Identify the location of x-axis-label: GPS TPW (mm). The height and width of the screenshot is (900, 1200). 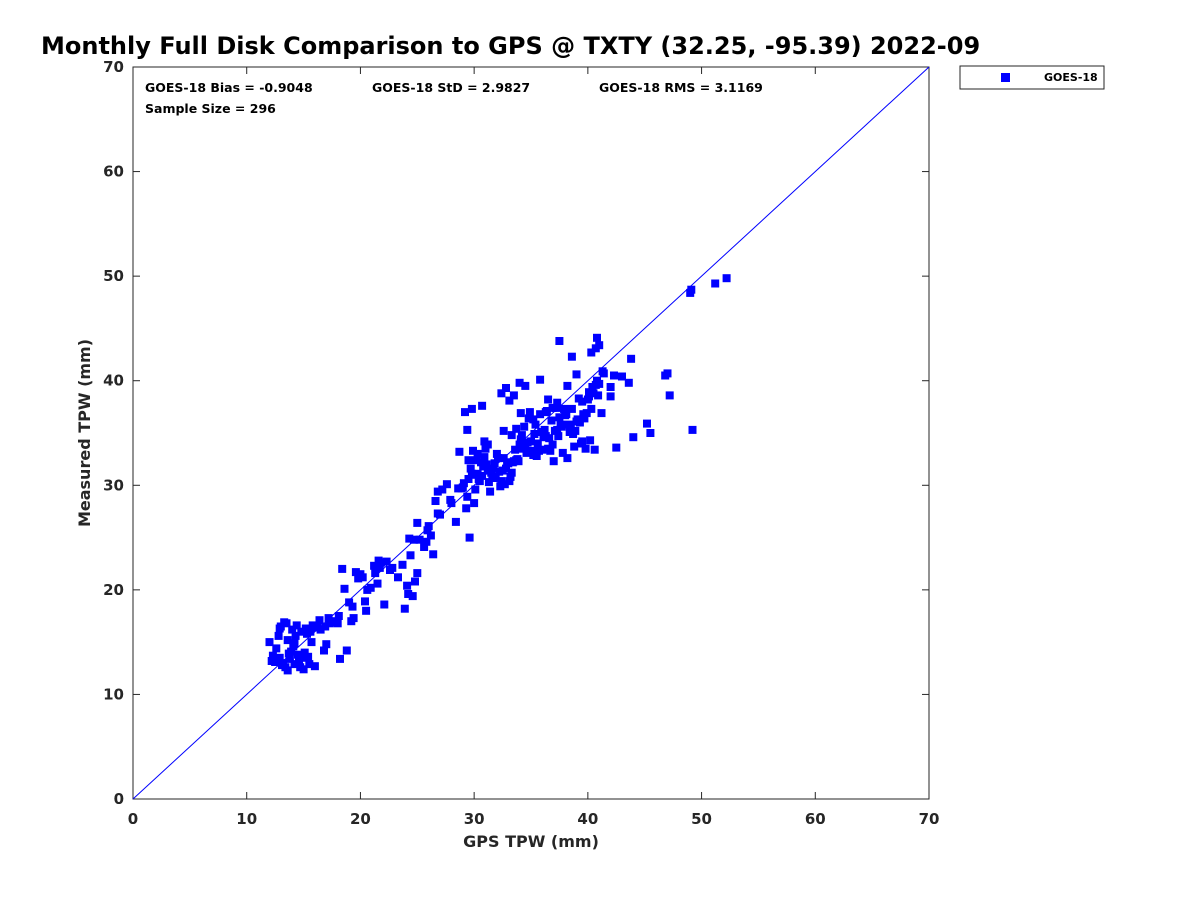
(531, 841).